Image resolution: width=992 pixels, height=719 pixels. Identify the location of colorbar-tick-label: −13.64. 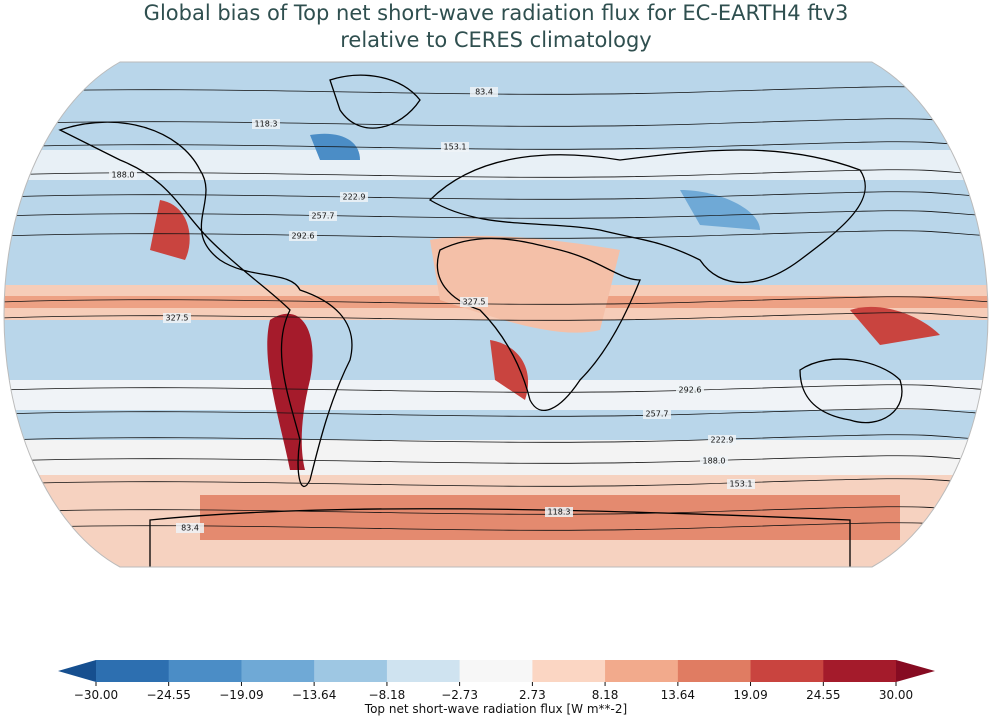
(314, 695).